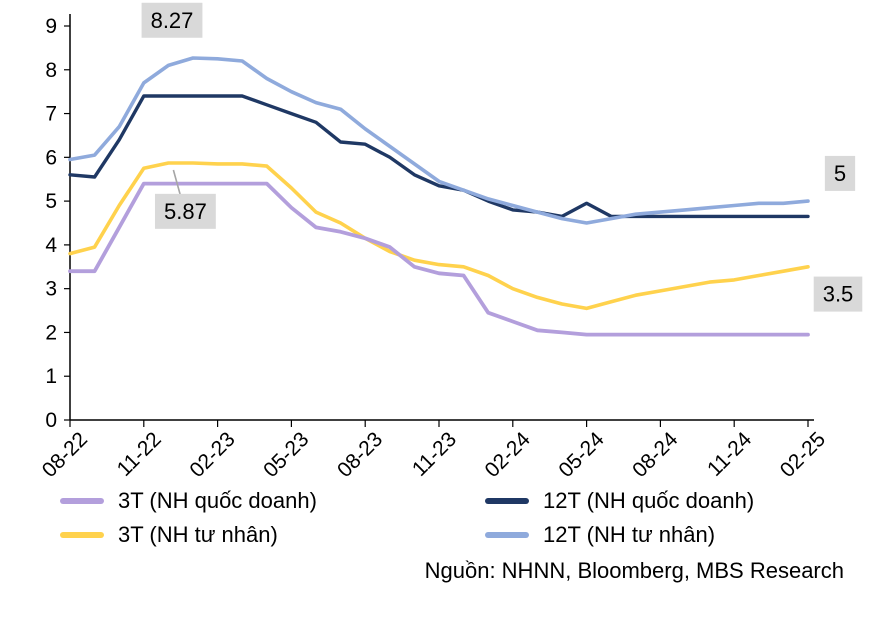 The image size is (872, 632). I want to click on legend-marker-12t-quoc-doanh, so click(507, 501).